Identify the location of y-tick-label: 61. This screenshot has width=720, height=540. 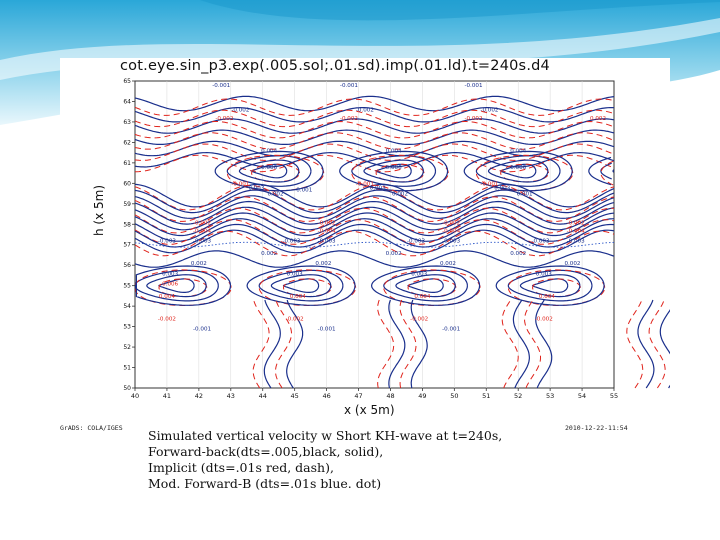
(127, 163).